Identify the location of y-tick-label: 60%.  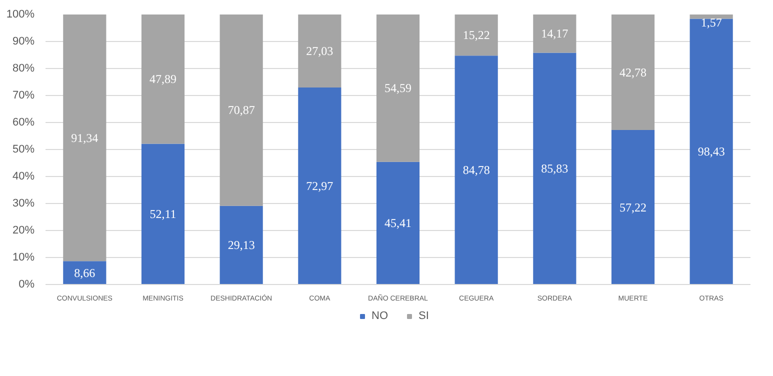
(23, 122).